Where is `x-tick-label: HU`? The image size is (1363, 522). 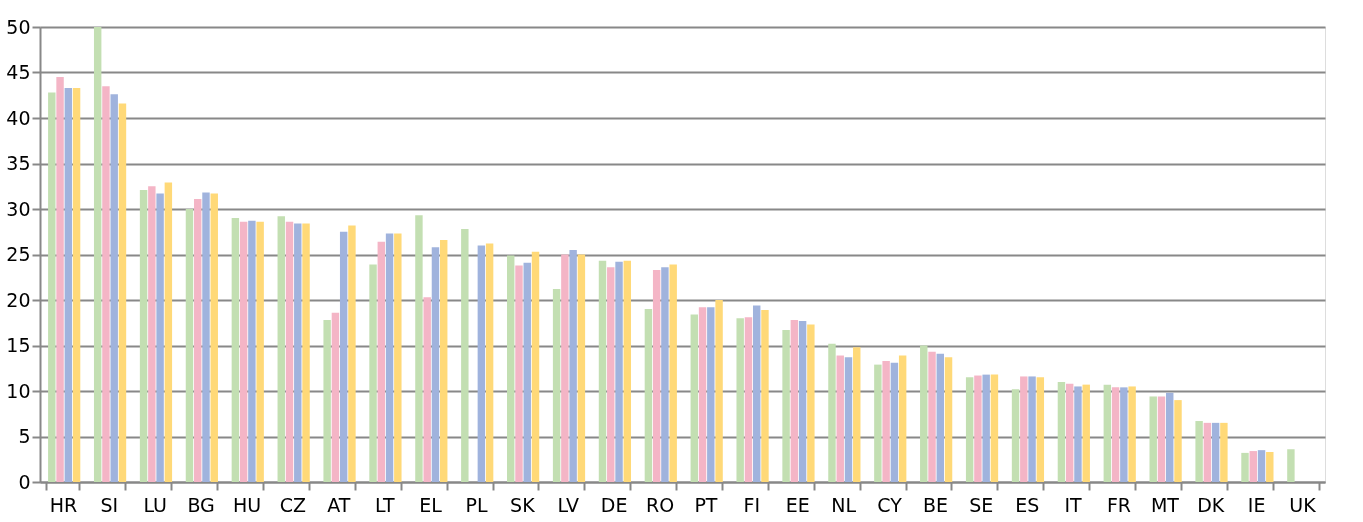
x-tick-label: HU is located at coordinates (247, 504).